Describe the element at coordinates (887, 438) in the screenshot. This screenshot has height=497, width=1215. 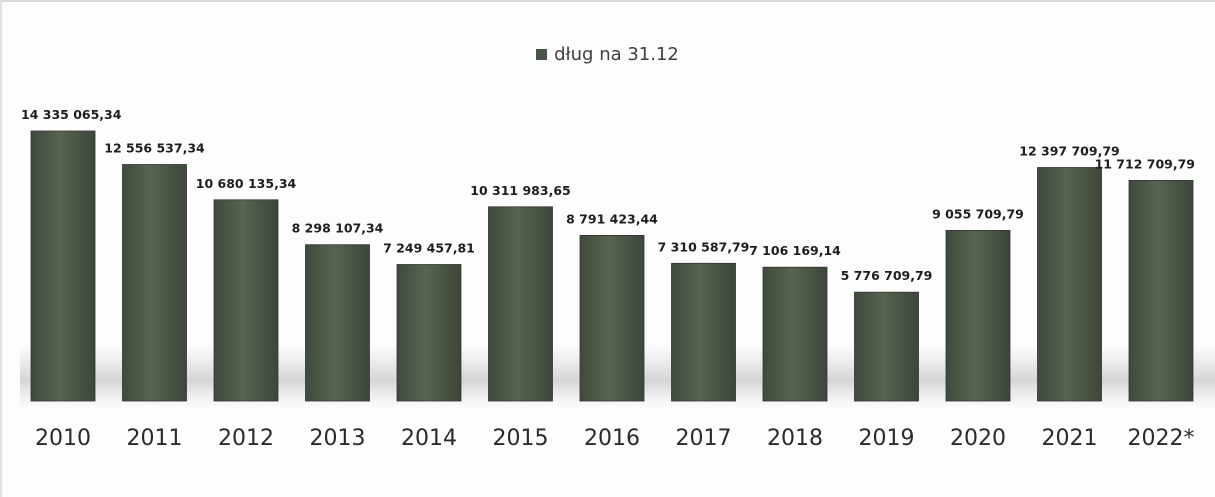
I see `x-tick-label: 2019` at that location.